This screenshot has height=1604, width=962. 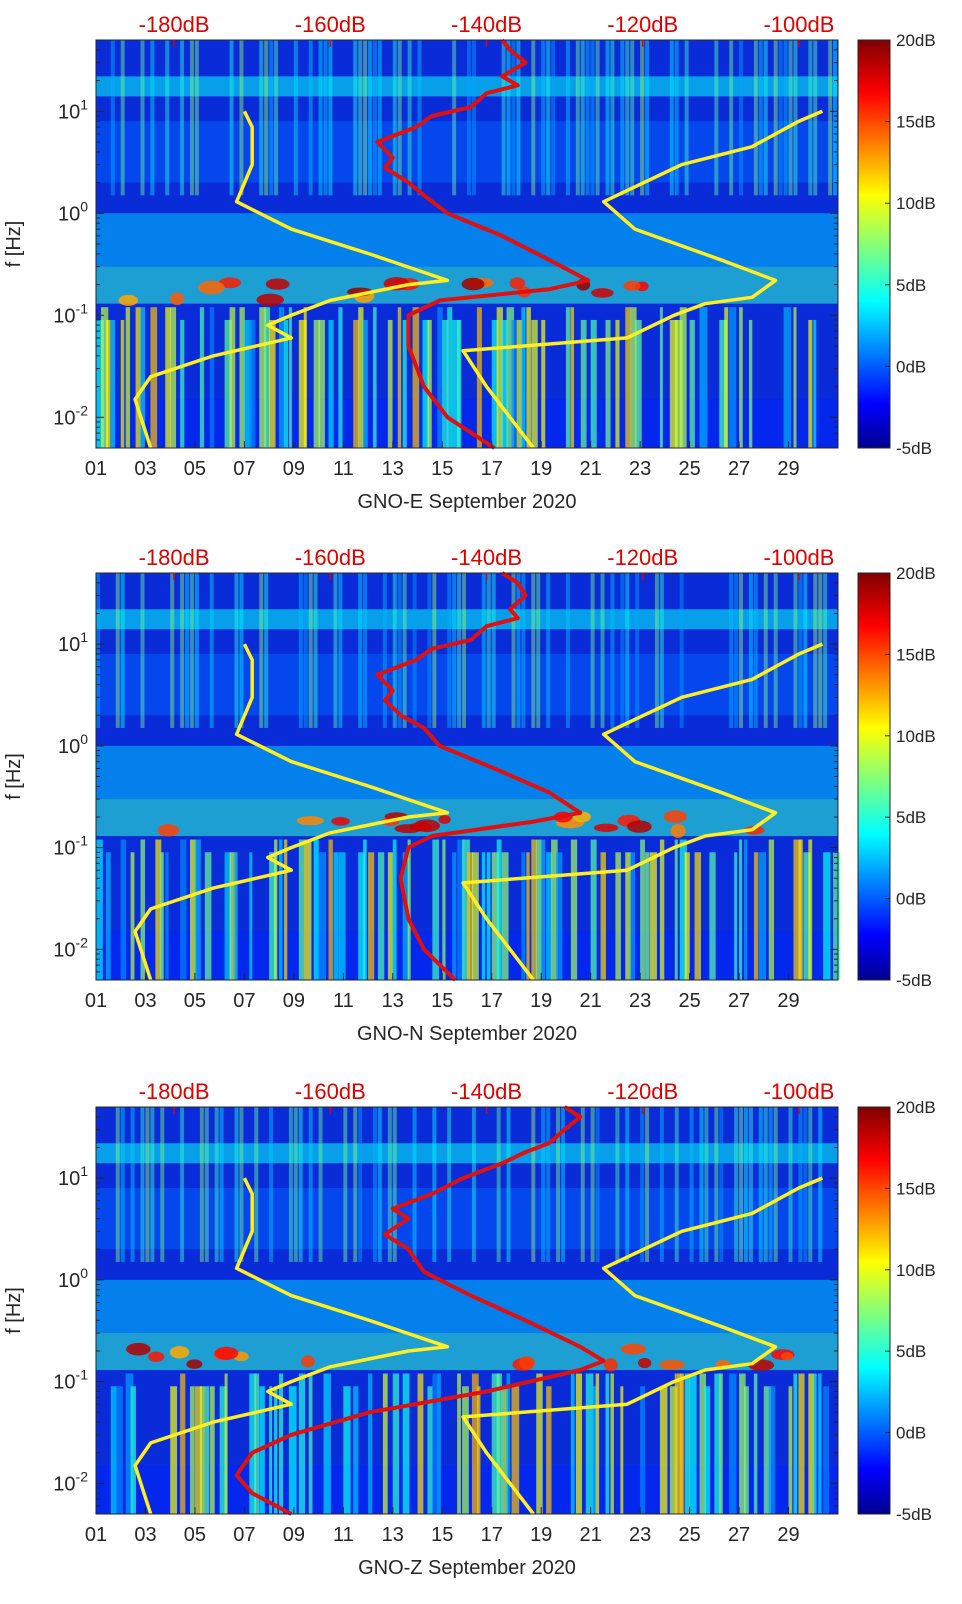 What do you see at coordinates (467, 1034) in the screenshot?
I see `x-axis-label: GNO-N September 2020` at bounding box center [467, 1034].